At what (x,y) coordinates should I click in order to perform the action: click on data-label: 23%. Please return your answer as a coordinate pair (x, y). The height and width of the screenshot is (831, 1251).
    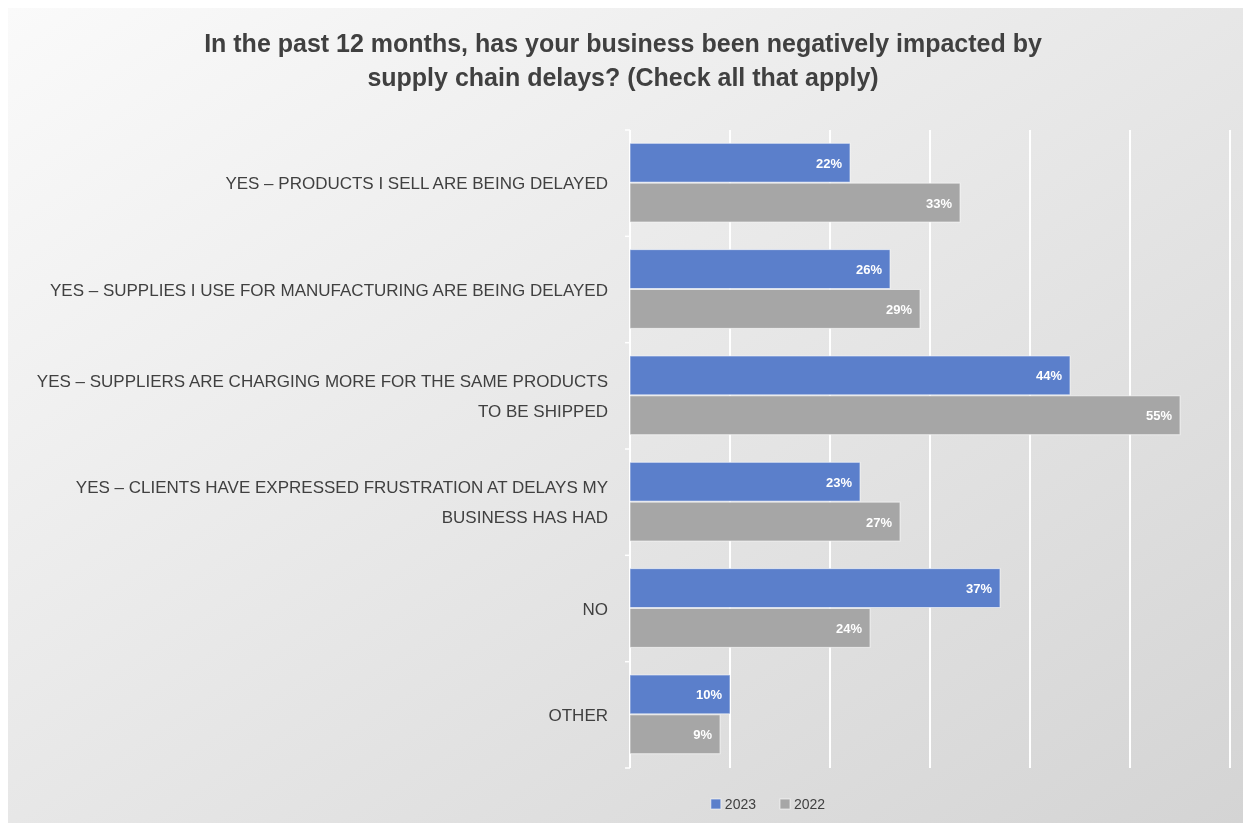
    Looking at the image, I should click on (839, 482).